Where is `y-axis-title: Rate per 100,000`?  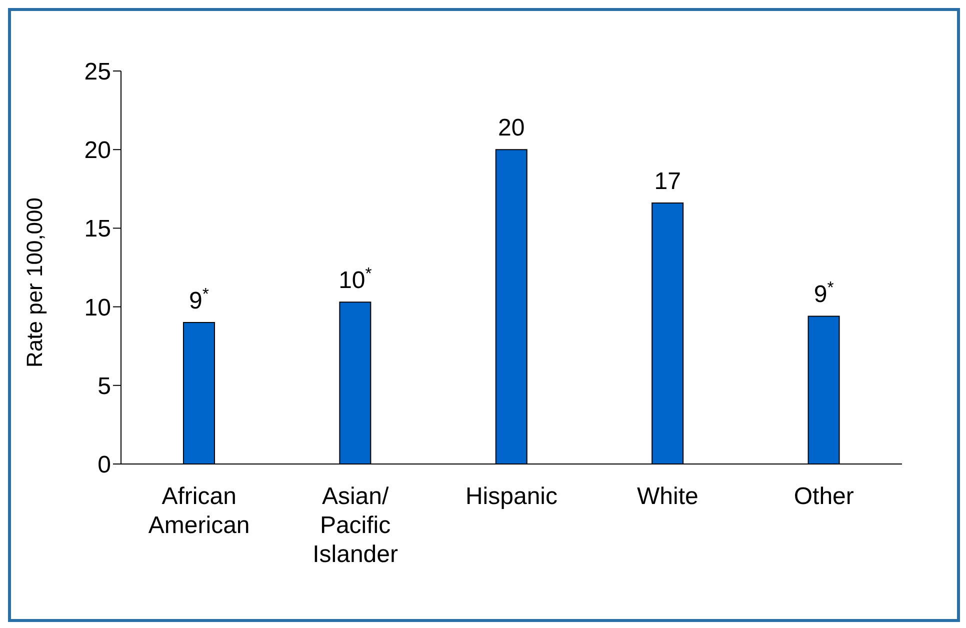
y-axis-title: Rate per 100,000 is located at coordinates (34, 282).